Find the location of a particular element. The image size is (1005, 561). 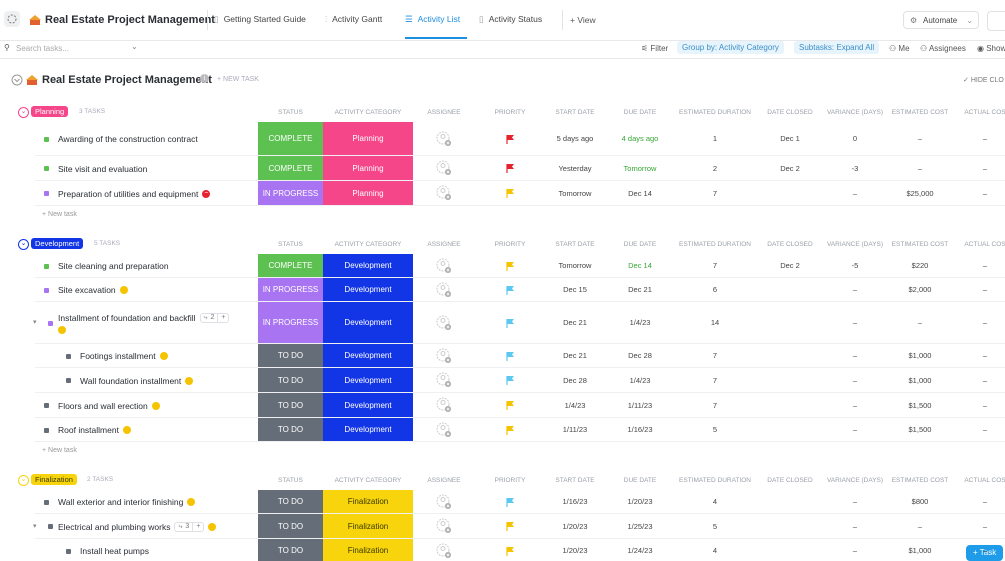

share-button is located at coordinates (996, 21).